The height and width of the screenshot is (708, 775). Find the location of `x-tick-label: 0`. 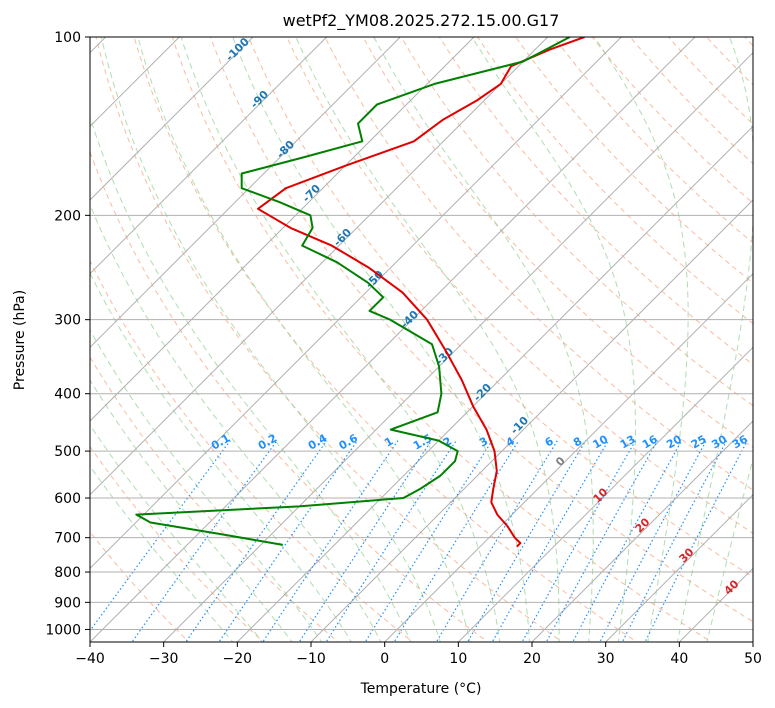

x-tick-label: 0 is located at coordinates (384, 659).